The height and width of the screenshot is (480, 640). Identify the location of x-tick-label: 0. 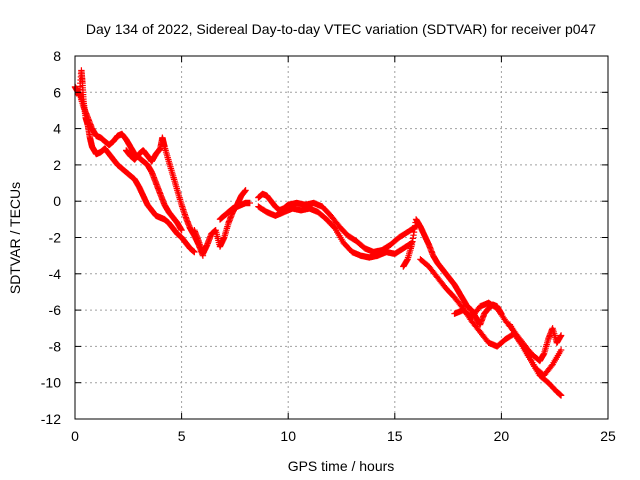
(75, 436).